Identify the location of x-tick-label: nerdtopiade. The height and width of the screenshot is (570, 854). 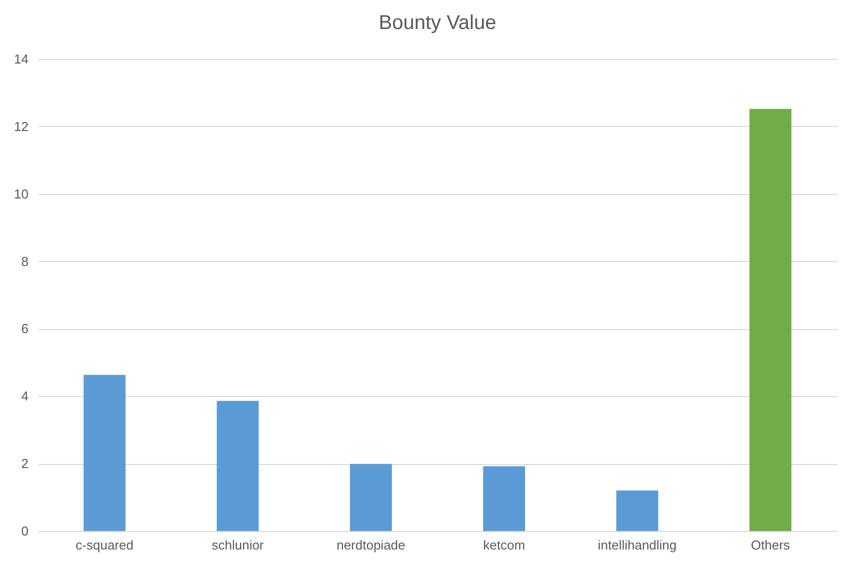
(371, 545).